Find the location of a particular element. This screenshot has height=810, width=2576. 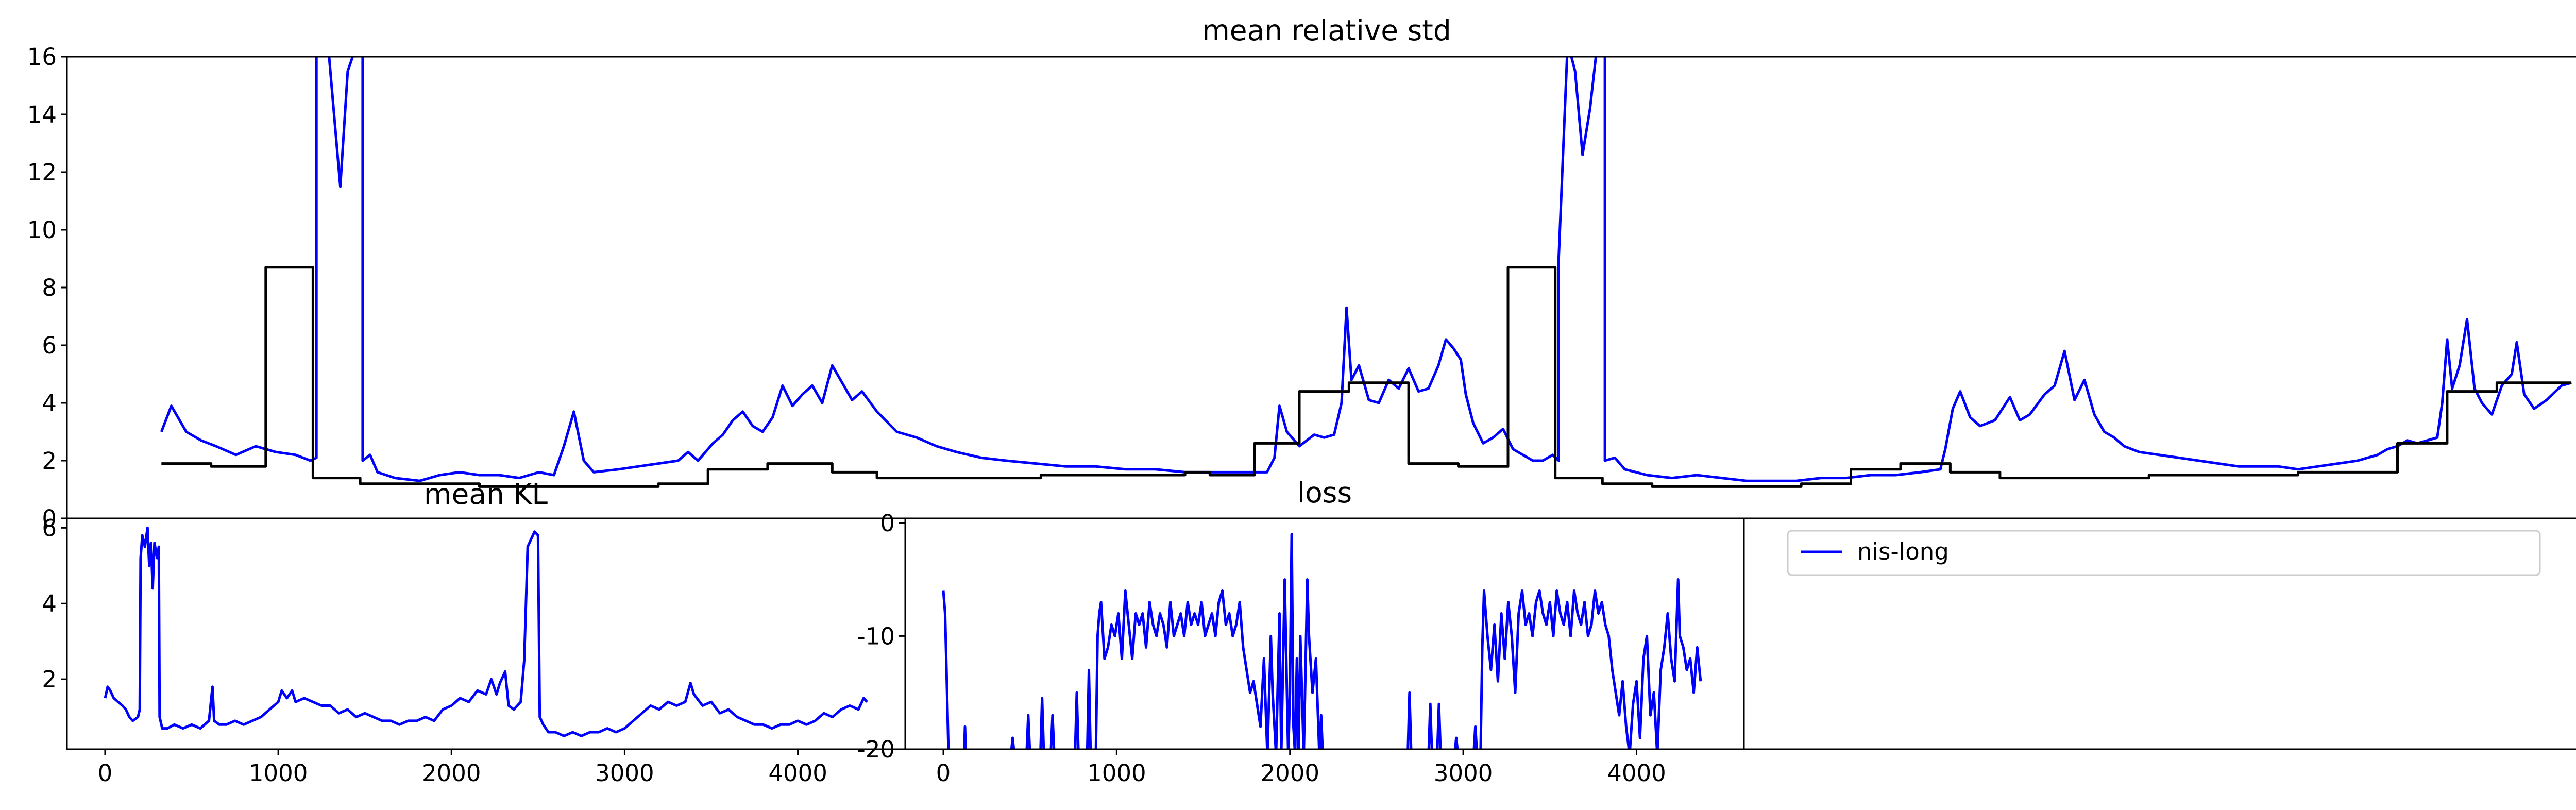

y-axis-mean-relative-std: 0 2 4 6 8 10 12 14 16 is located at coordinates (47, 287).